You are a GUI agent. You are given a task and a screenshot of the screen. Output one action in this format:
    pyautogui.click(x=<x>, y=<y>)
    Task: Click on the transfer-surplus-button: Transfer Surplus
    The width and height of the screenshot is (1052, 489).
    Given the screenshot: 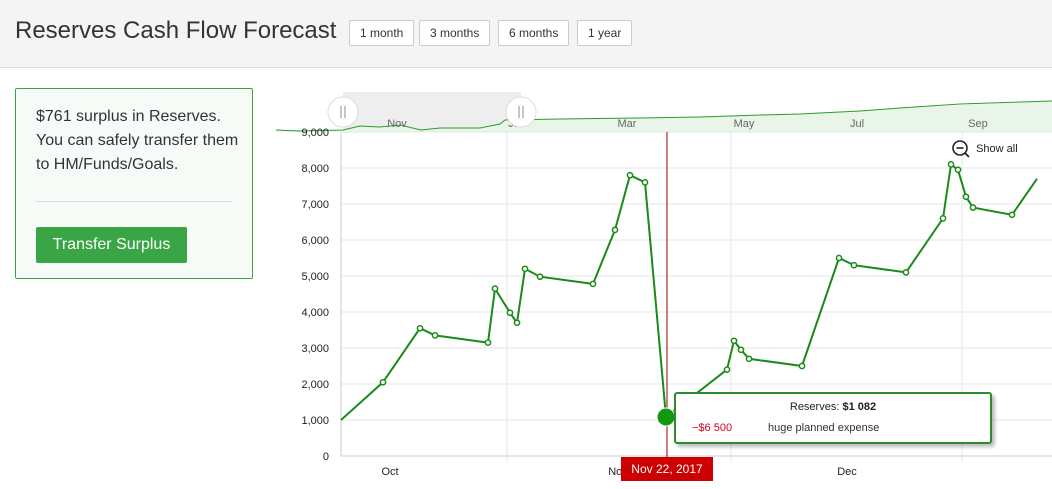 What is the action you would take?
    pyautogui.click(x=111, y=245)
    